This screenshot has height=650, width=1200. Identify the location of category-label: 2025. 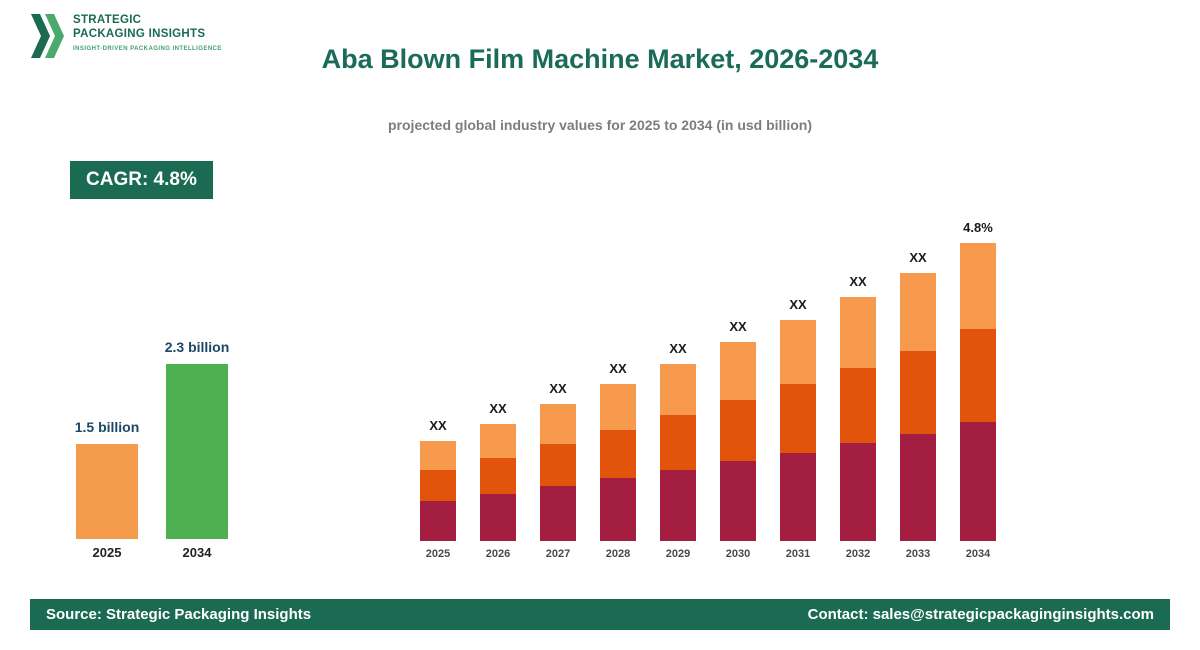
(438, 554).